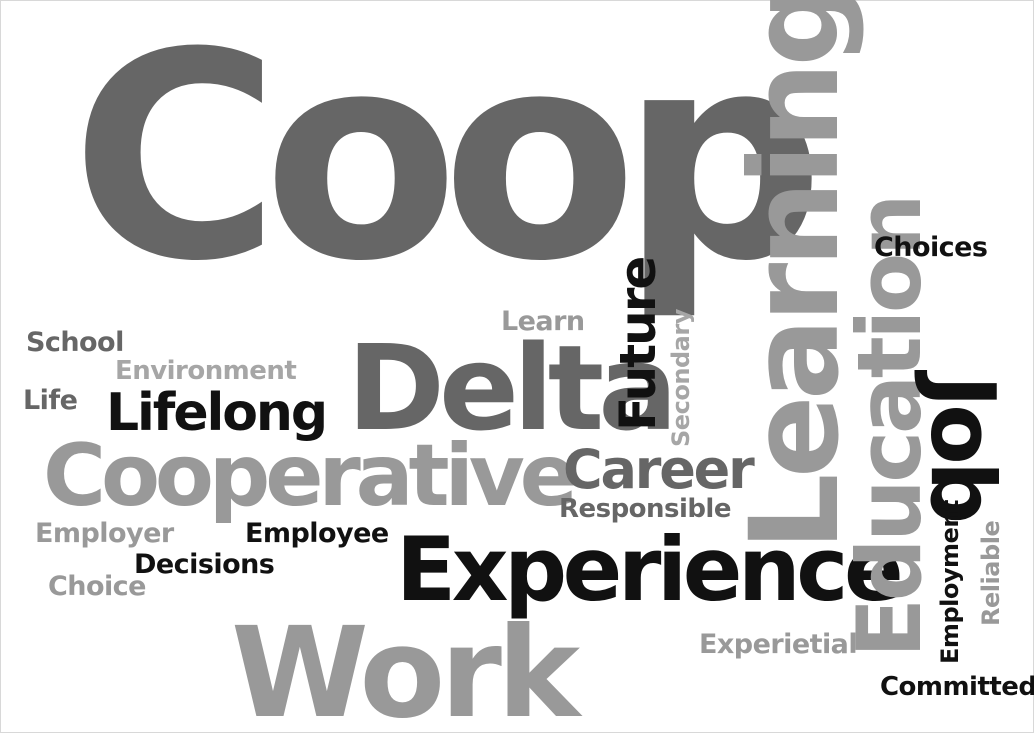  Describe the element at coordinates (310, 476) in the screenshot. I see `word-cooperative: Cooperative` at that location.